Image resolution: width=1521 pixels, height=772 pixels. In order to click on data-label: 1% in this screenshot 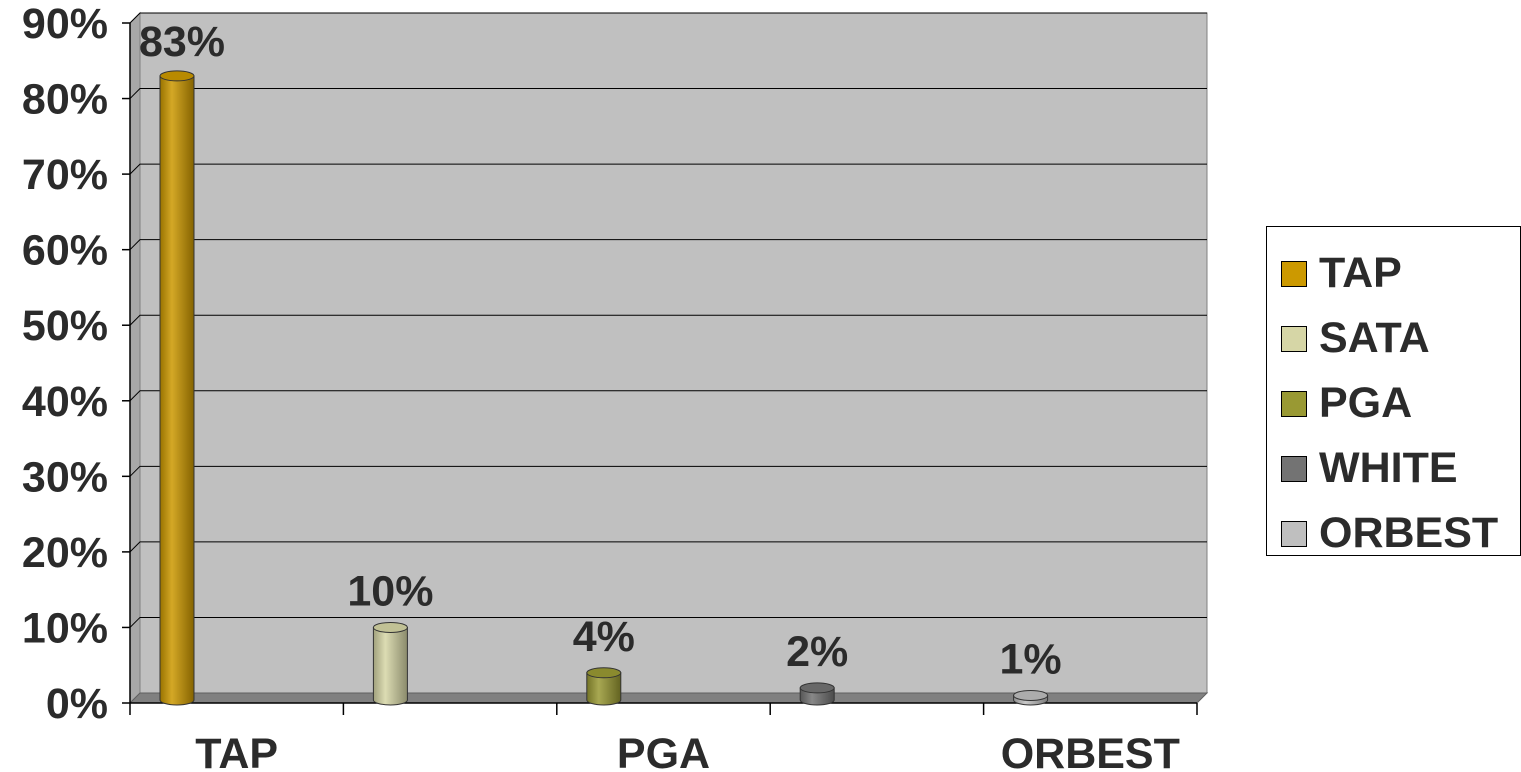, I will do `click(1031, 659)`.